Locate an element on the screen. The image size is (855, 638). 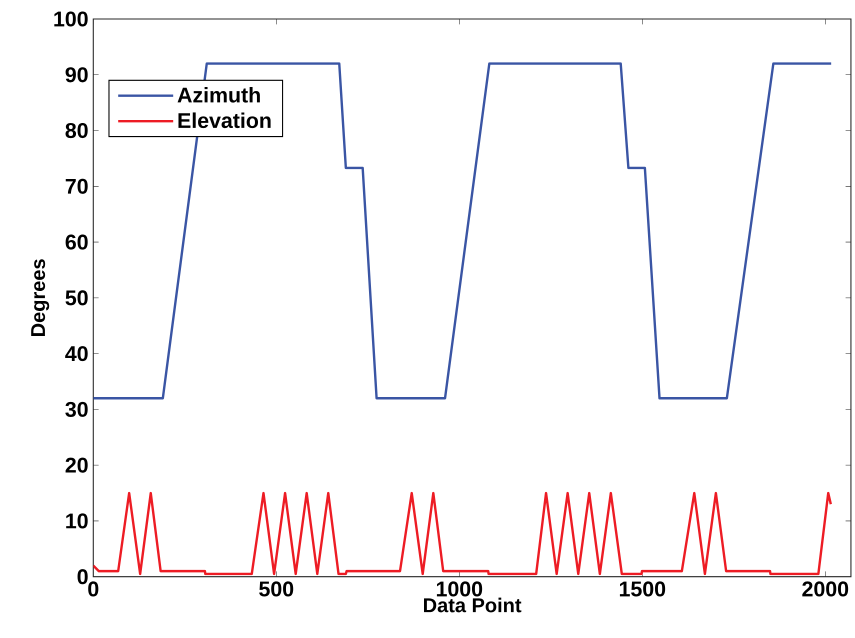
legend-label: Elevation is located at coordinates (224, 120).